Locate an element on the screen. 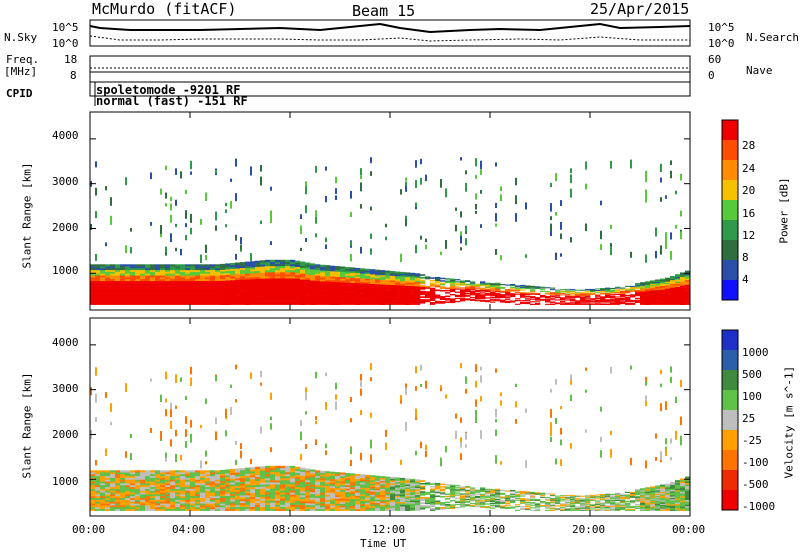 This screenshot has height=554, width=800. date-title: 25/Apr/2015 is located at coordinates (640, 9).